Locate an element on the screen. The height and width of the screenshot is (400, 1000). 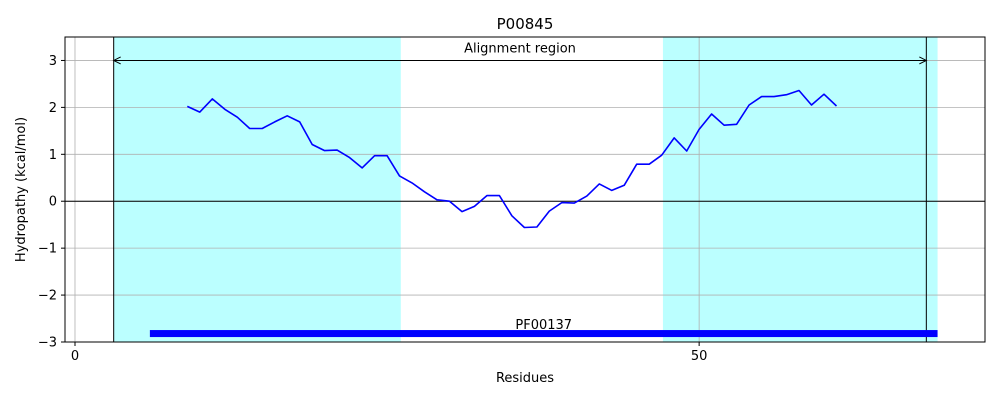
x-tick-label: 0 is located at coordinates (75, 356).